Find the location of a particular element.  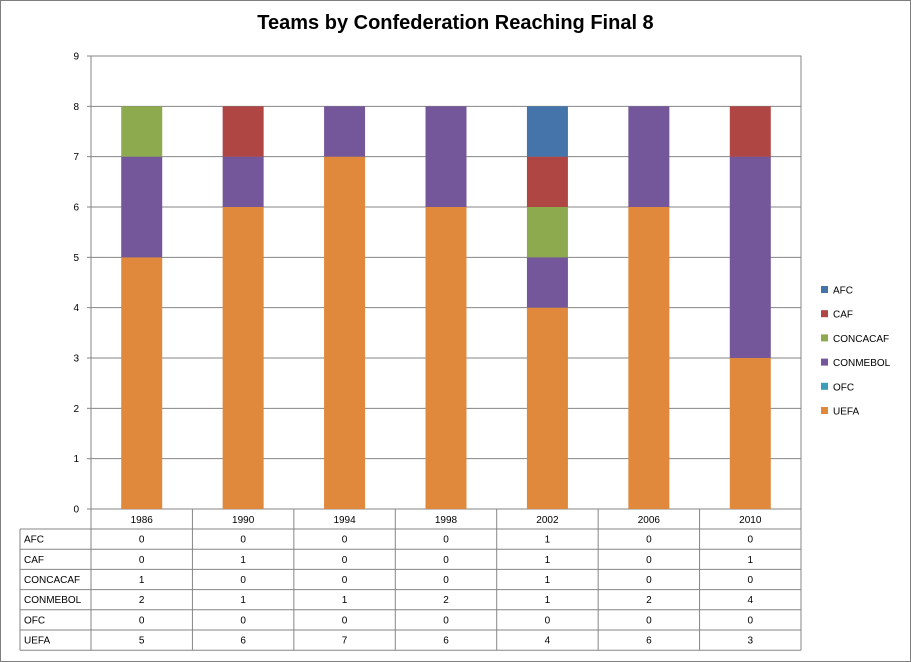

legend-swatch-conmebol is located at coordinates (824, 362).